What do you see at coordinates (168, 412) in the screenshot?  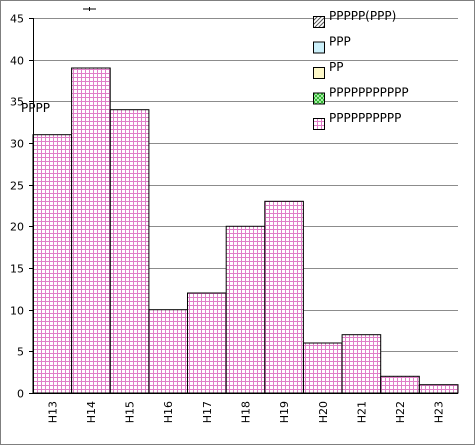 I see `x-tick-label: H16` at bounding box center [168, 412].